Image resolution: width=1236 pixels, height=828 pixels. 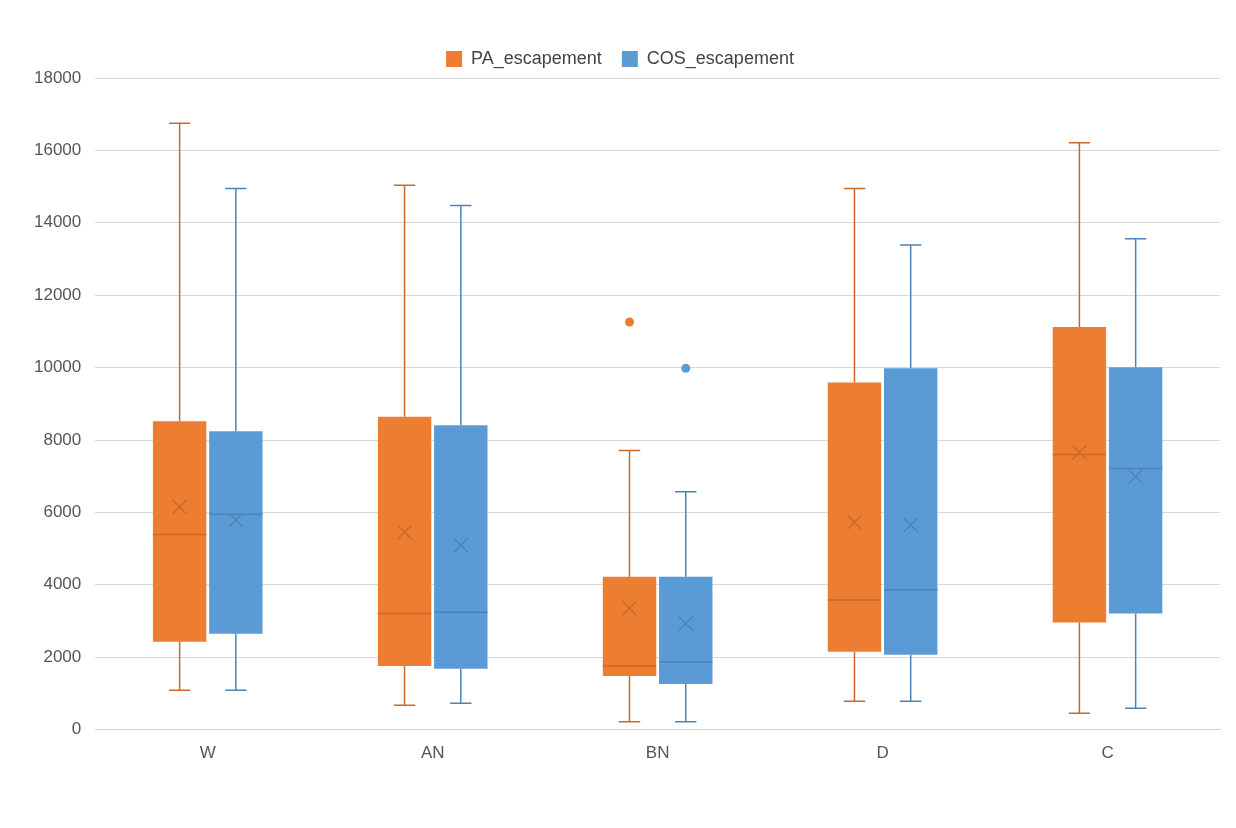 What do you see at coordinates (57, 294) in the screenshot?
I see `y-tick-label: 12000` at bounding box center [57, 294].